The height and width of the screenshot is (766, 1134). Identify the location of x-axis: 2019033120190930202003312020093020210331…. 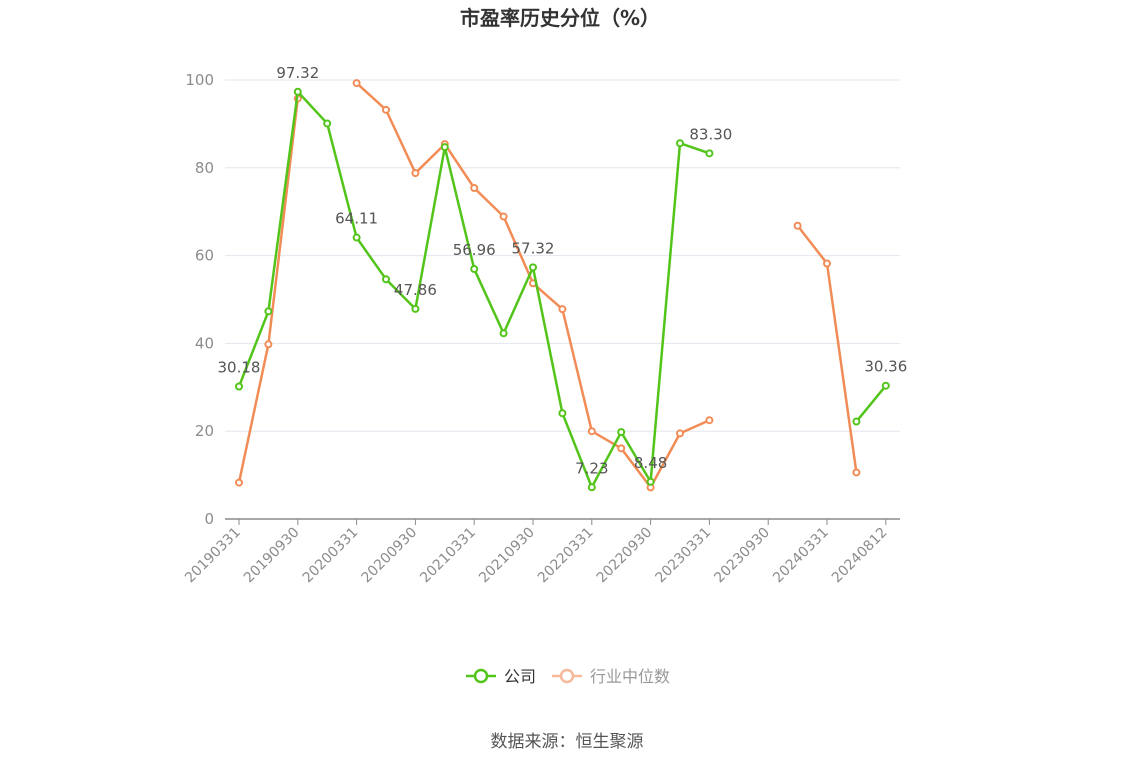
(541, 552).